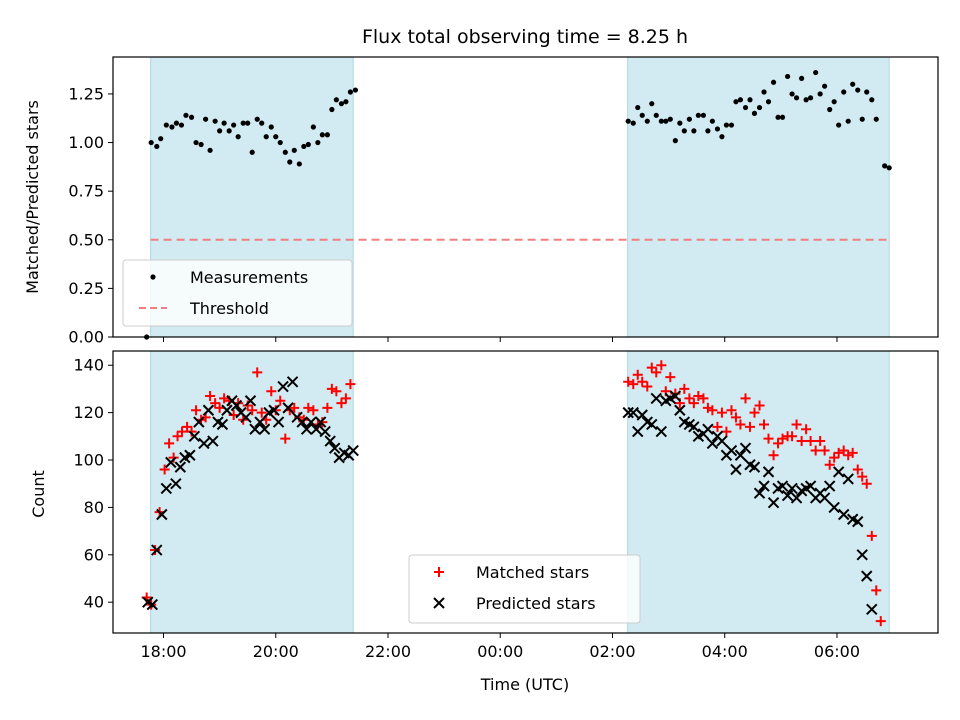  What do you see at coordinates (249, 277) in the screenshot?
I see `legend-label: Measurements` at bounding box center [249, 277].